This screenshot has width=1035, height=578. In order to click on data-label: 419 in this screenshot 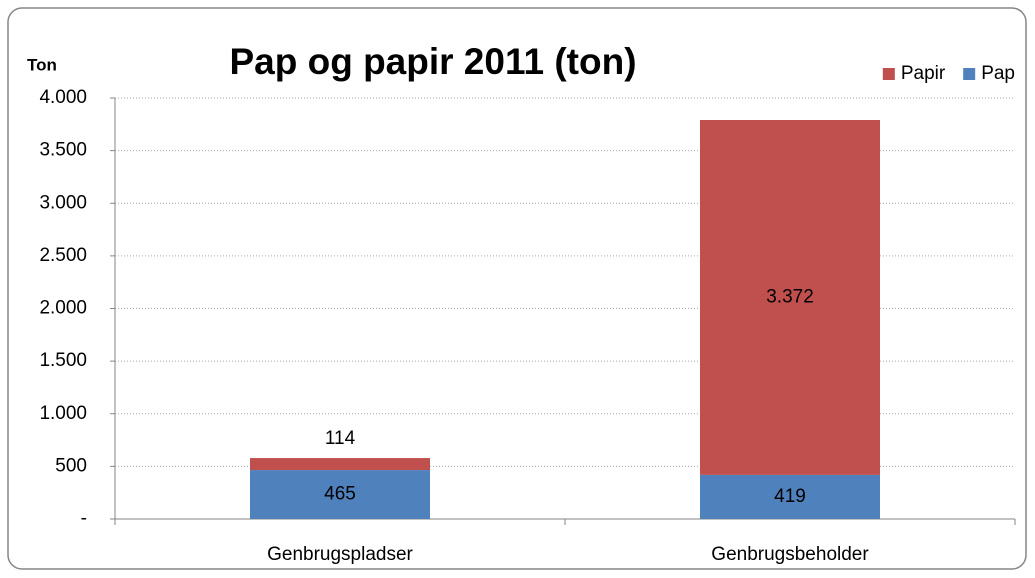, I will do `click(790, 496)`.